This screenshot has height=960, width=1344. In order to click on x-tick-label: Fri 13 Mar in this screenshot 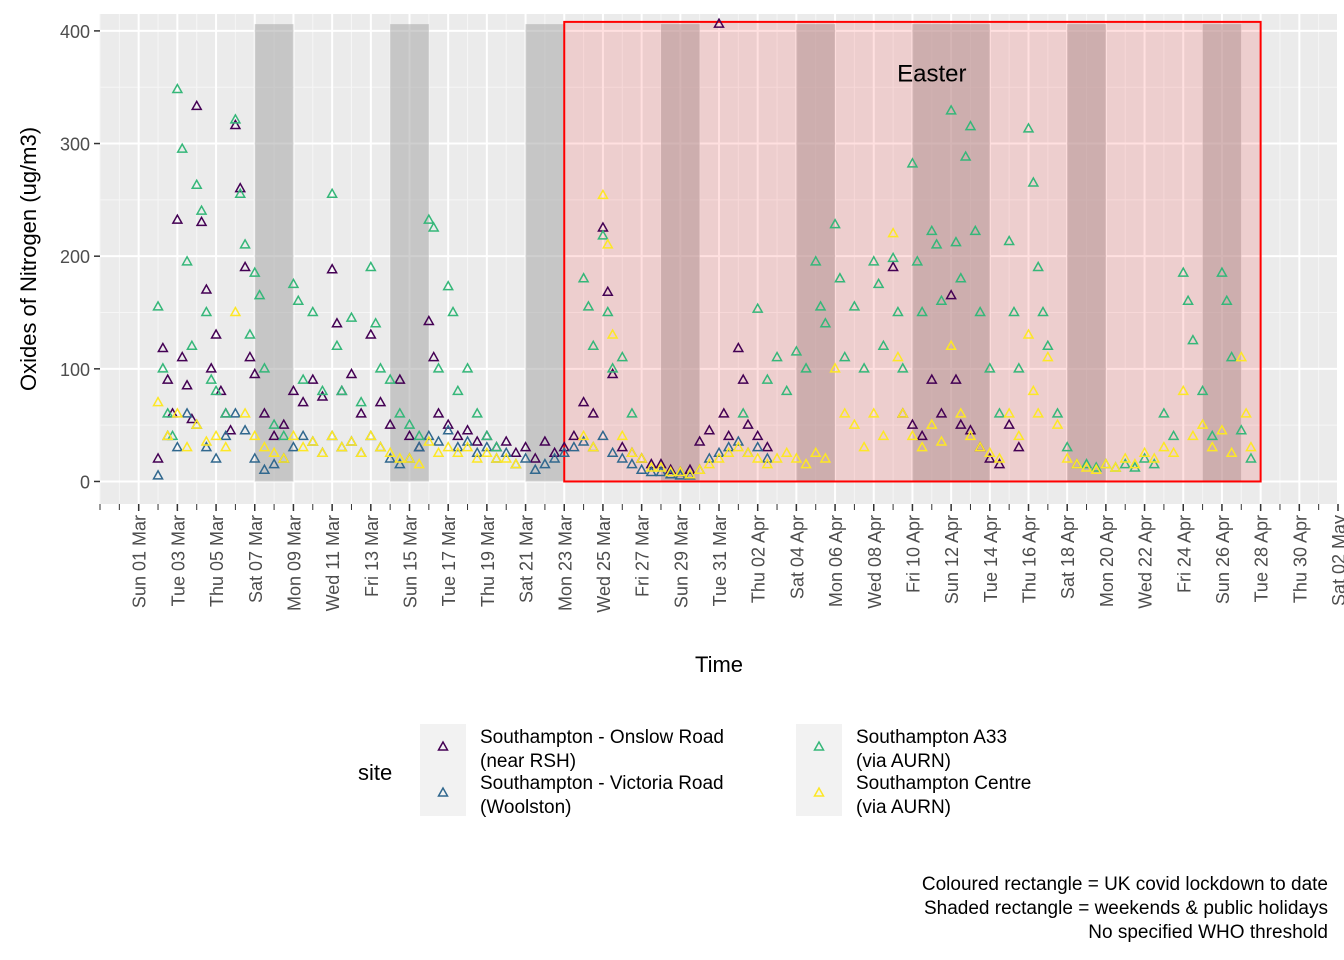, I will do `click(372, 556)`.